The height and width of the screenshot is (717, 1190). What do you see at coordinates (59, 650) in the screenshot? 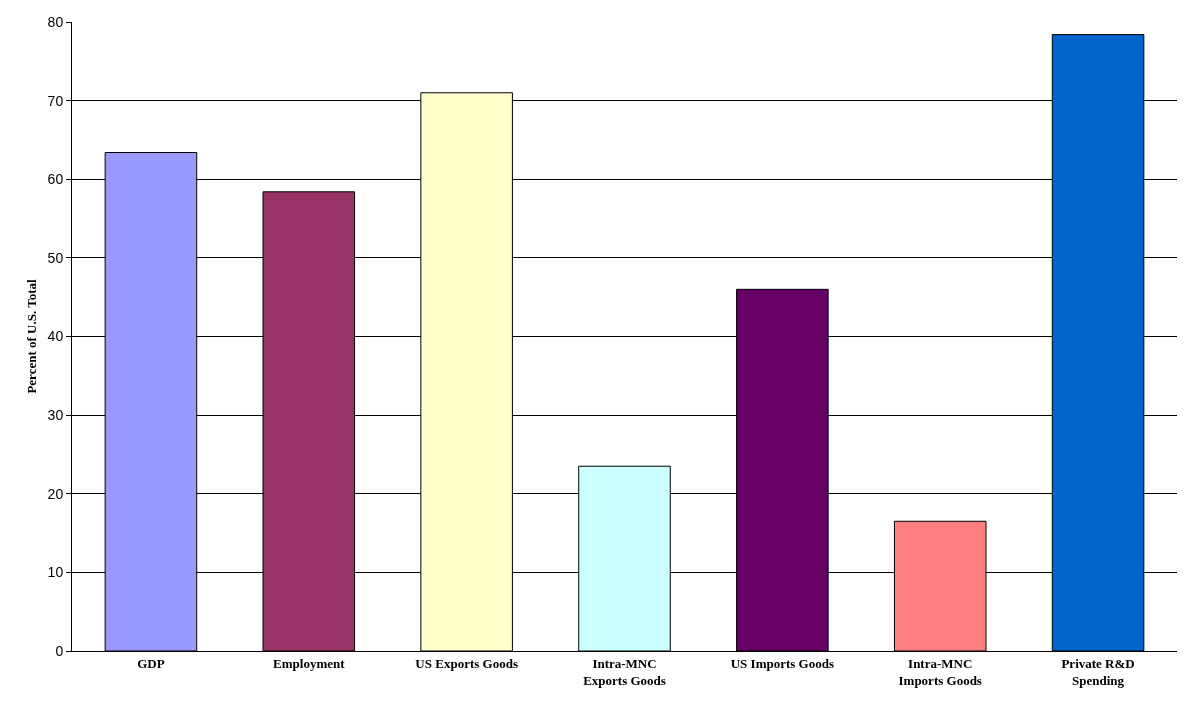
I see `y-tick-label: 0` at bounding box center [59, 650].